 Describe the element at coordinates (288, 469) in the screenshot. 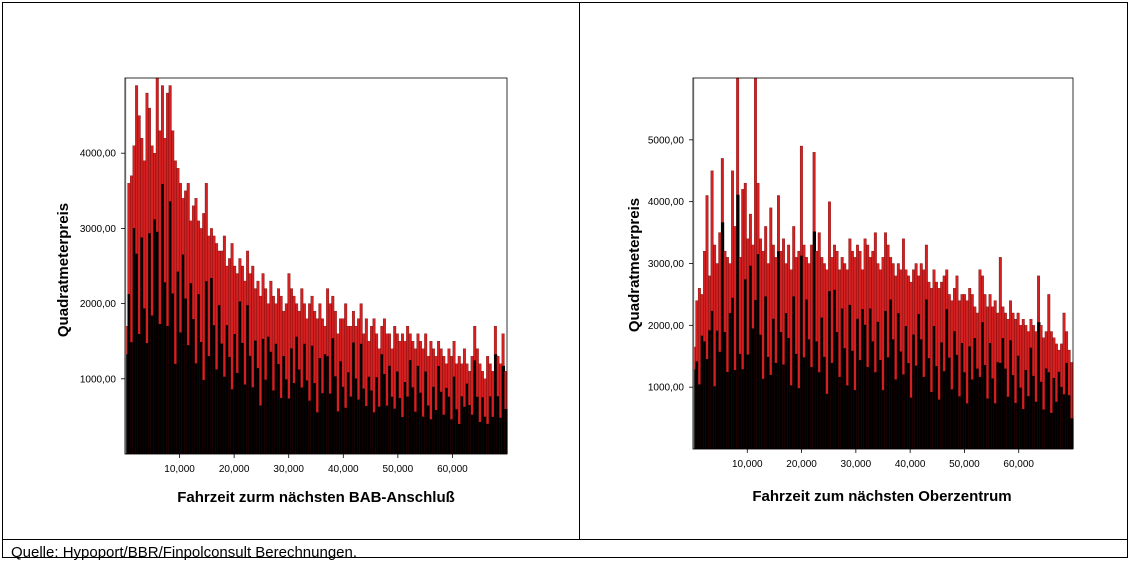

I see `x-tick-label: 30,000` at that location.